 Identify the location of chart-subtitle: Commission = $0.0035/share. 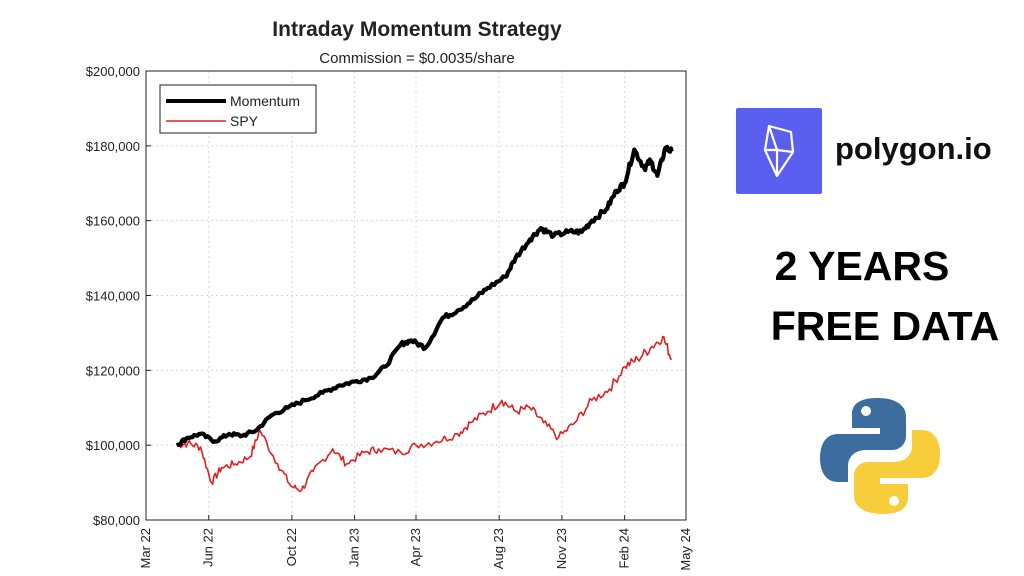
(417, 58).